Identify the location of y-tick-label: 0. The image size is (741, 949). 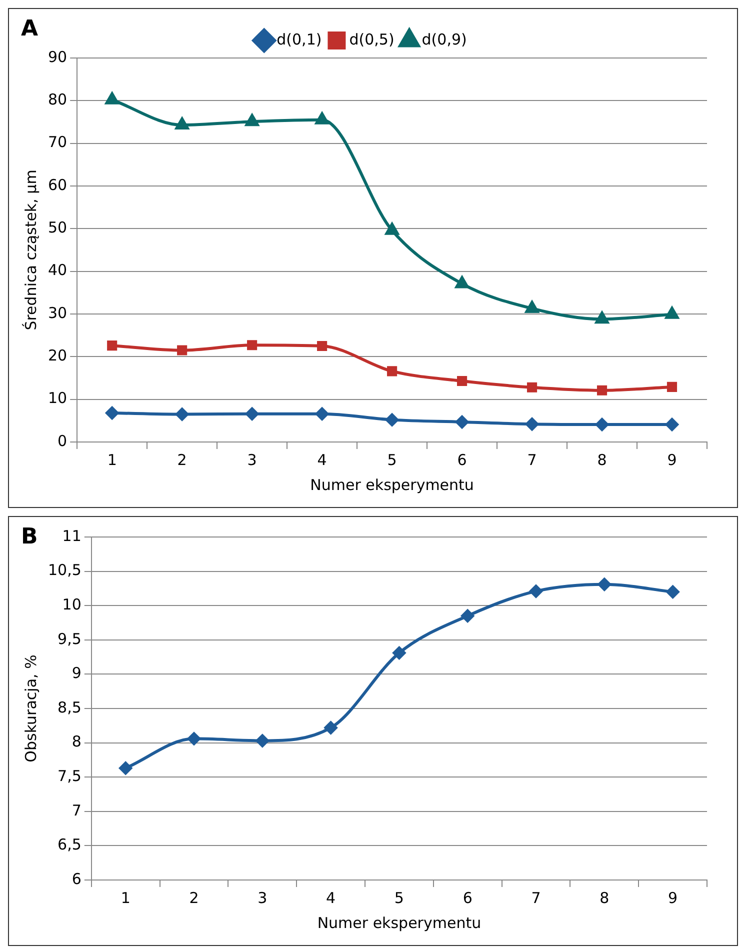
(63, 441).